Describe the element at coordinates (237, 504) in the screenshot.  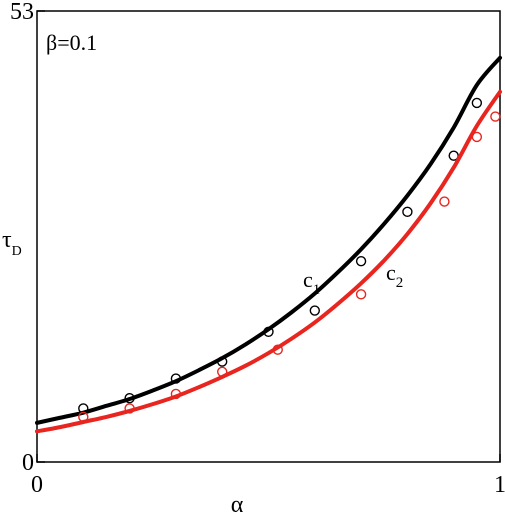
I see `x-axis-label: α` at that location.